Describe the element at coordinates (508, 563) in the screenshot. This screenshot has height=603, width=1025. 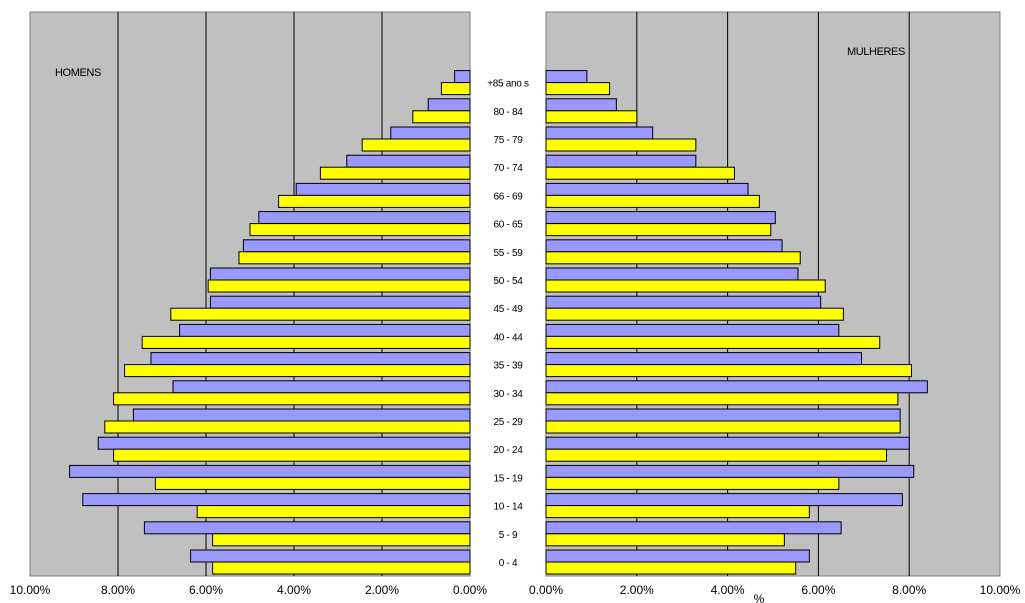
I see `category-label: 0 - 4` at that location.